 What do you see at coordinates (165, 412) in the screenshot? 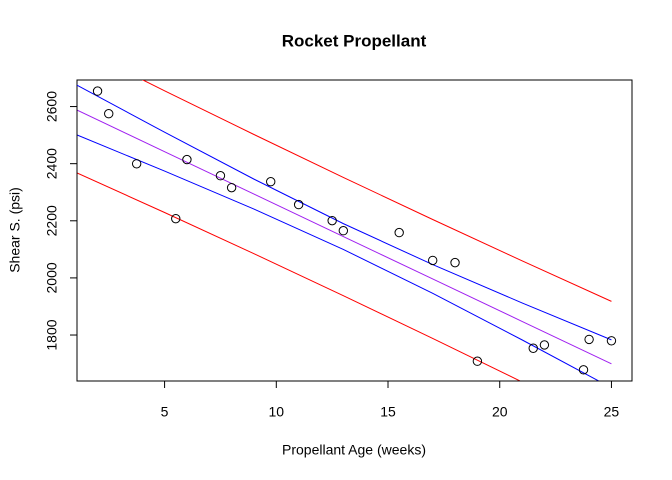
I see `x-tick-label: 5` at bounding box center [165, 412].